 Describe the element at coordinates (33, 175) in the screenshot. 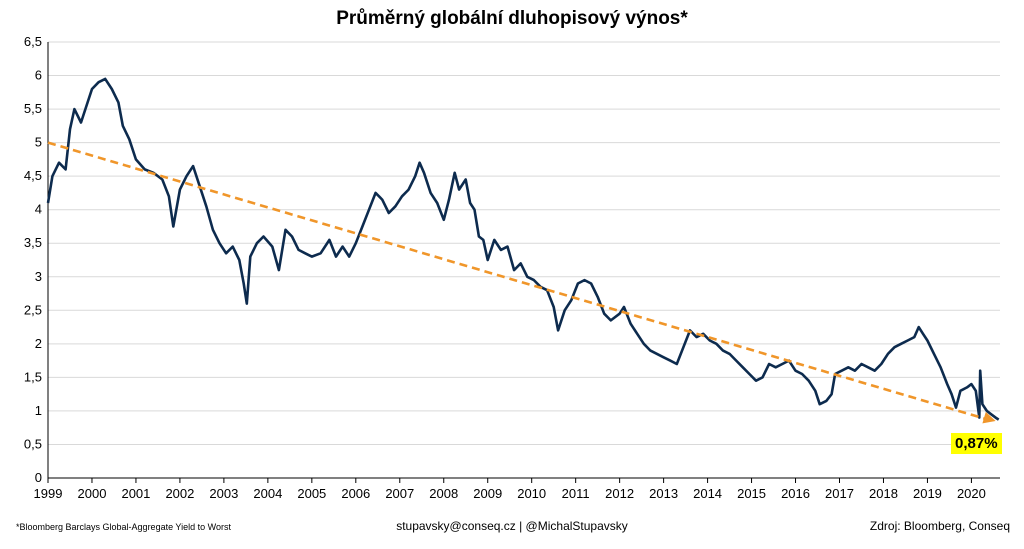

I see `y-tick-label: 4,5` at that location.